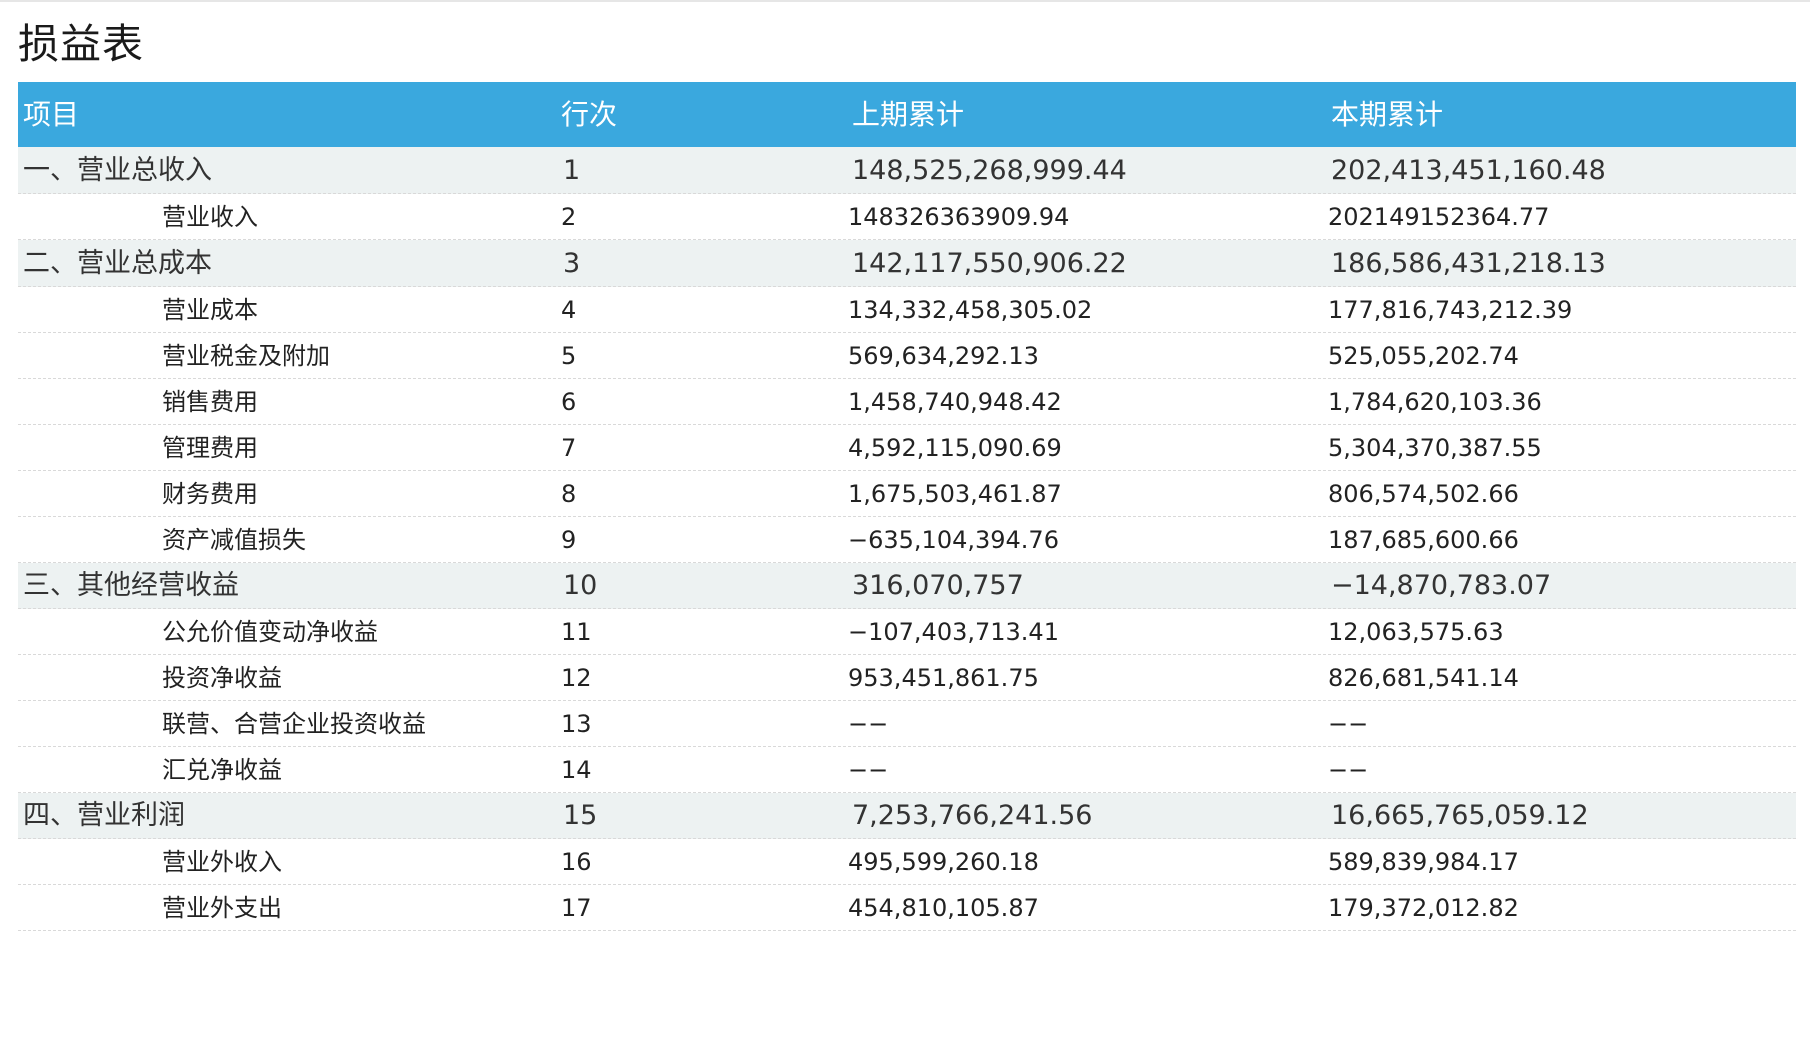  I want to click on header-curr-period: 本期累计, so click(1387, 114).